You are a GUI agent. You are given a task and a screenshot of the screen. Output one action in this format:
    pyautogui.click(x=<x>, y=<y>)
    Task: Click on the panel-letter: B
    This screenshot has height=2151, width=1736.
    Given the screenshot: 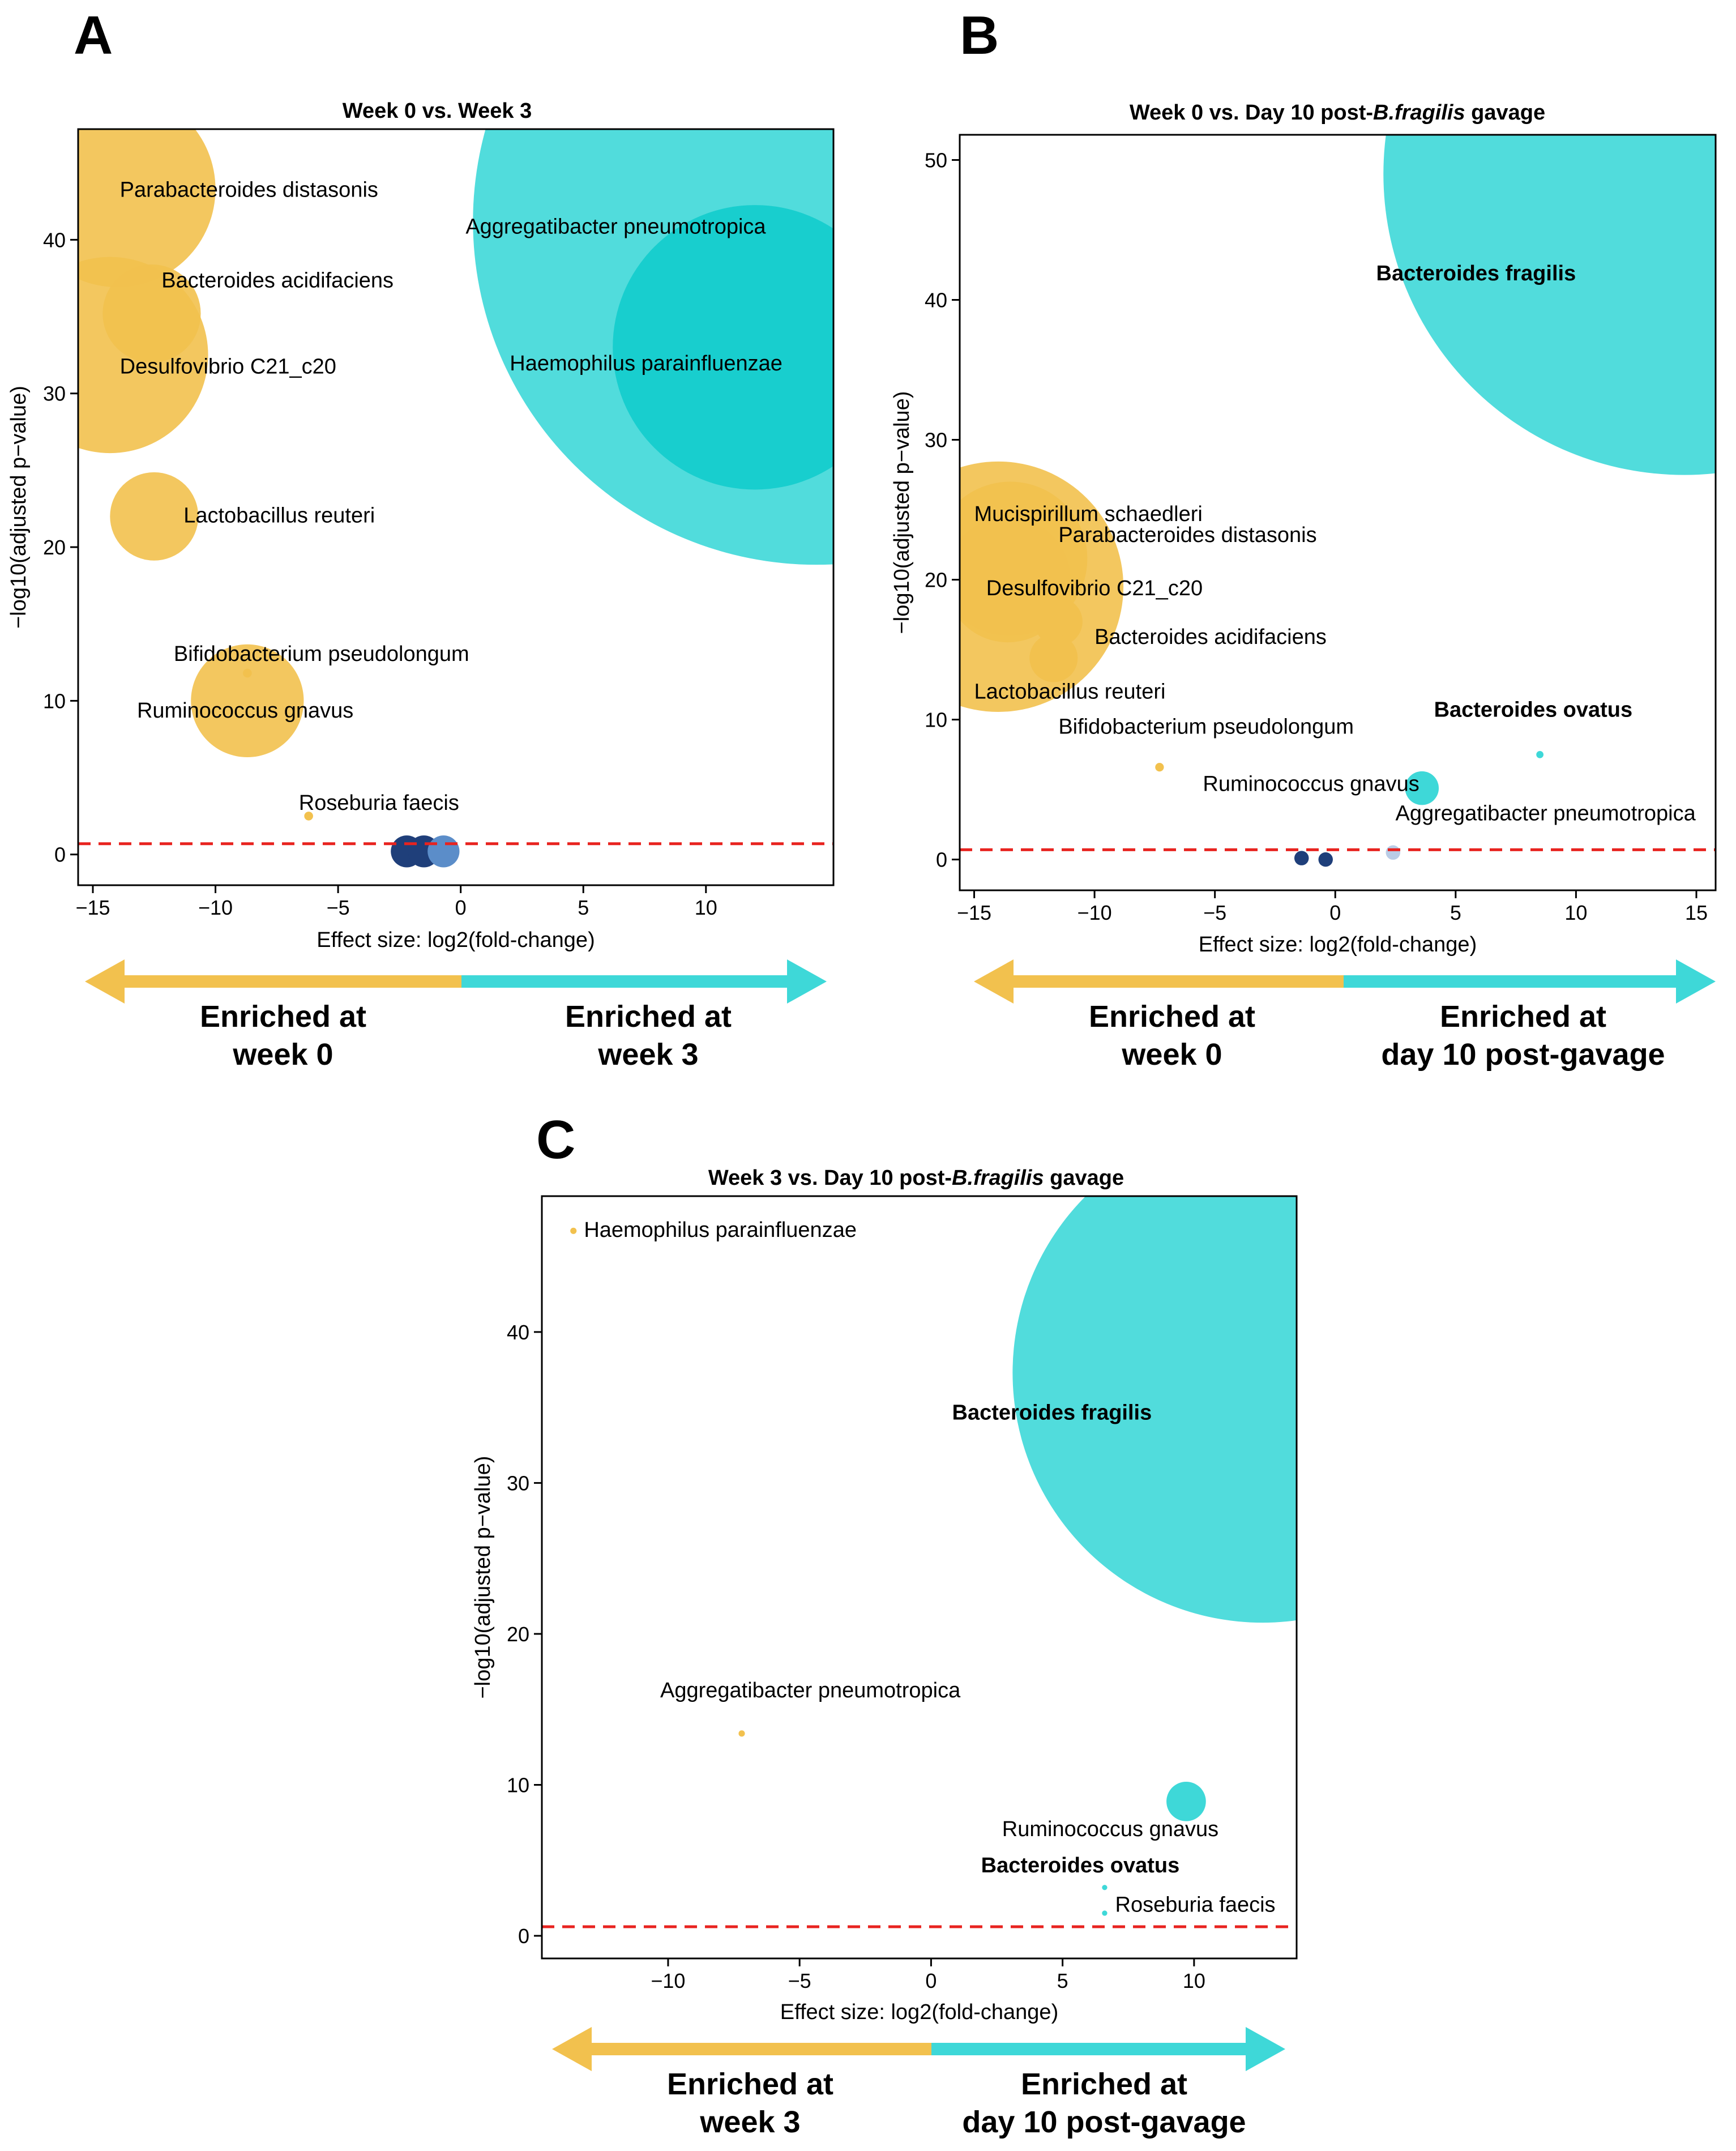 What is the action you would take?
    pyautogui.click(x=979, y=35)
    